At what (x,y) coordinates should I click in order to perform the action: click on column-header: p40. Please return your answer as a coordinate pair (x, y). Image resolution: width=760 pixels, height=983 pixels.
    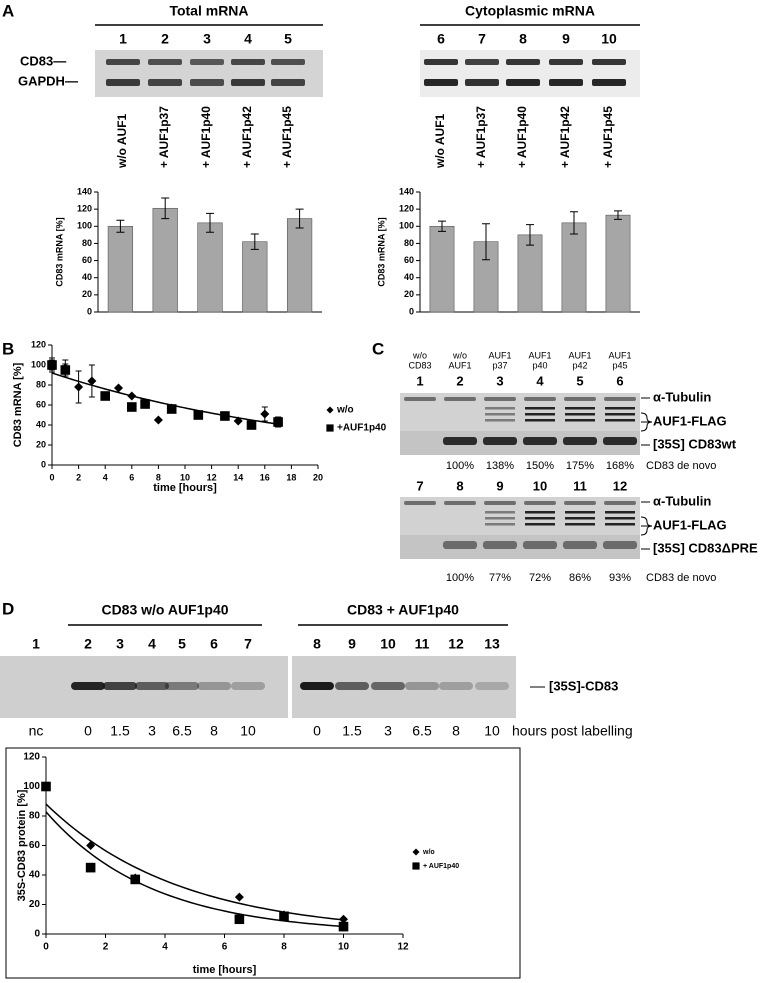
    Looking at the image, I should click on (539, 365).